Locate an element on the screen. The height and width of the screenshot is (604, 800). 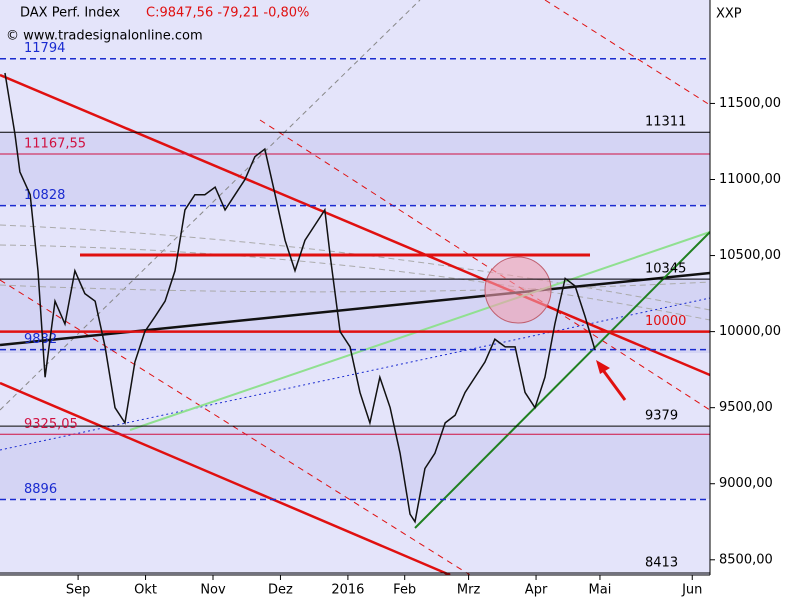
level-label: 10828 is located at coordinates (44, 195).